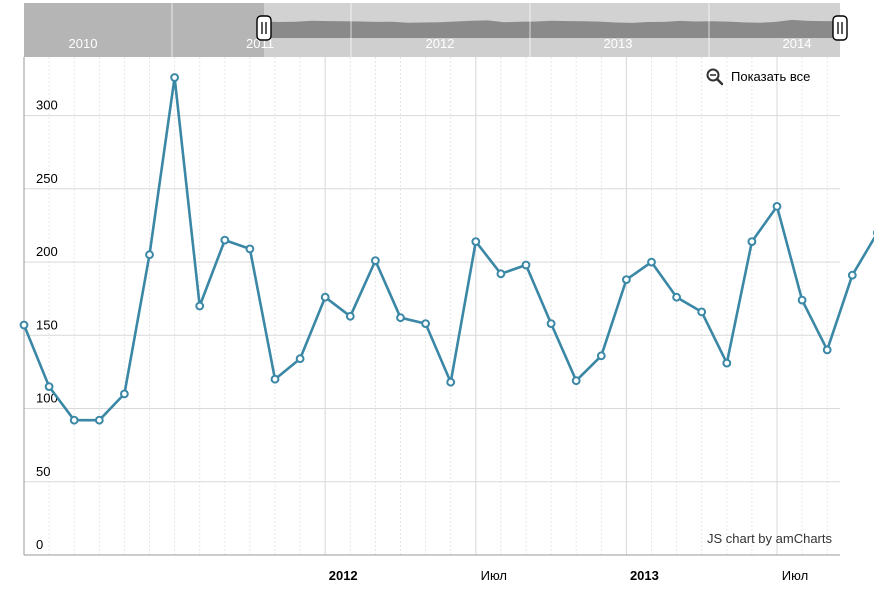 This screenshot has height=591, width=874. I want to click on chart-scrollbar: 2010 2011 2012 2013 2014, so click(436, 30).